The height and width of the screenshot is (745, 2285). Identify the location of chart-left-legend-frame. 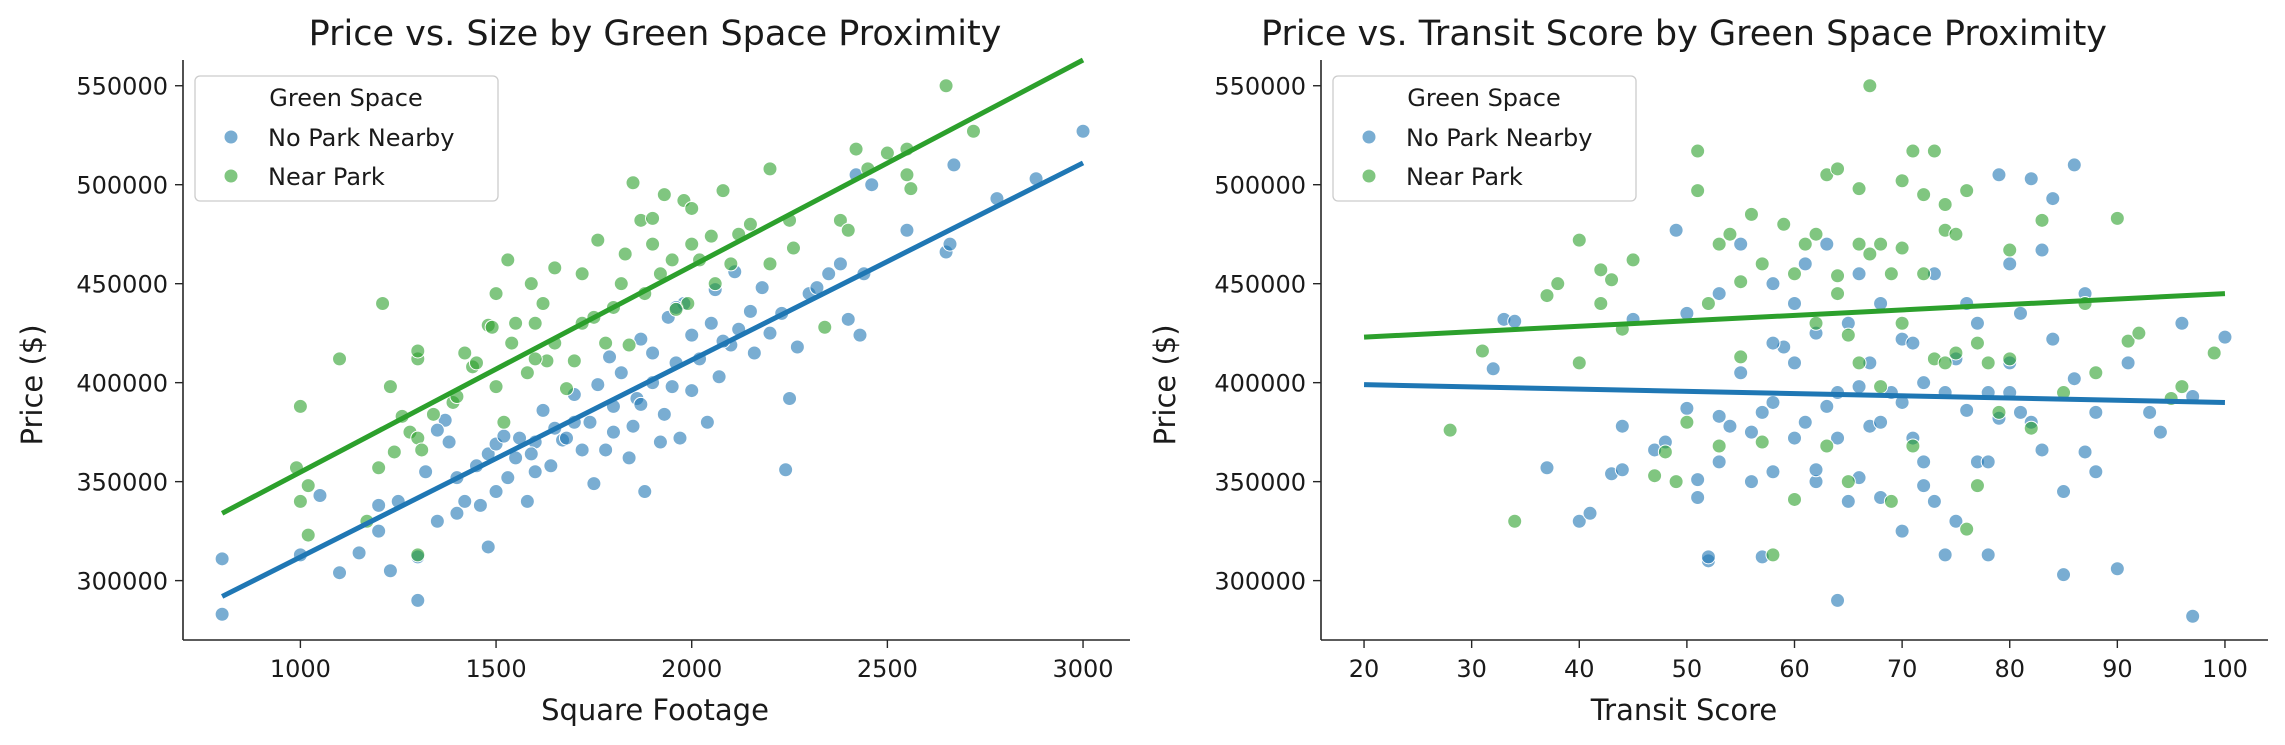
(346, 138).